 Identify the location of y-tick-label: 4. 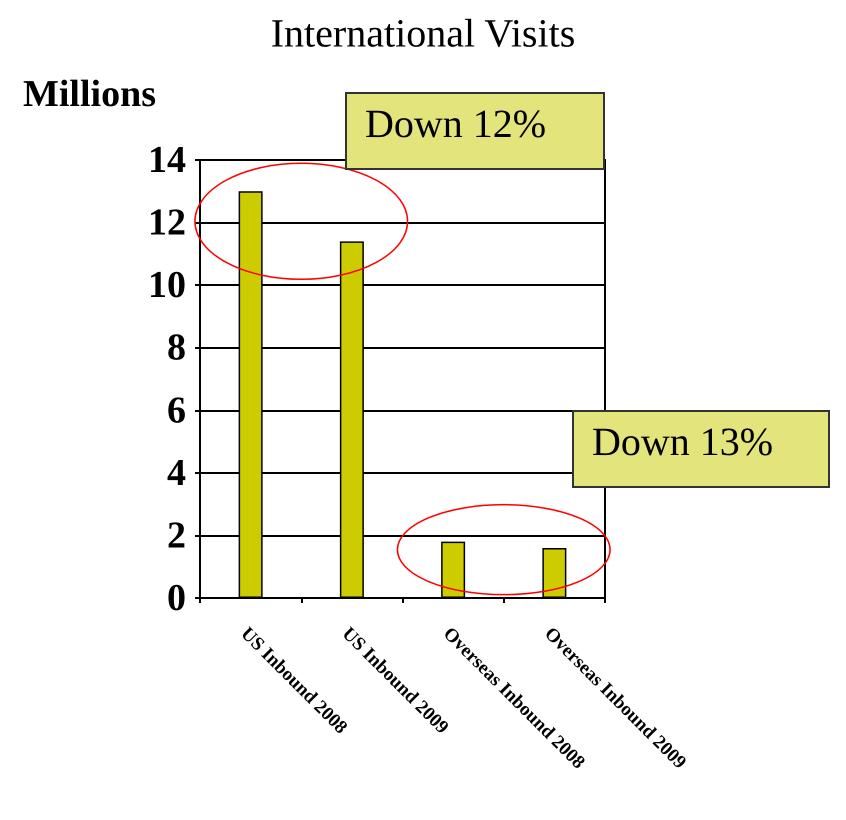
(176, 473).